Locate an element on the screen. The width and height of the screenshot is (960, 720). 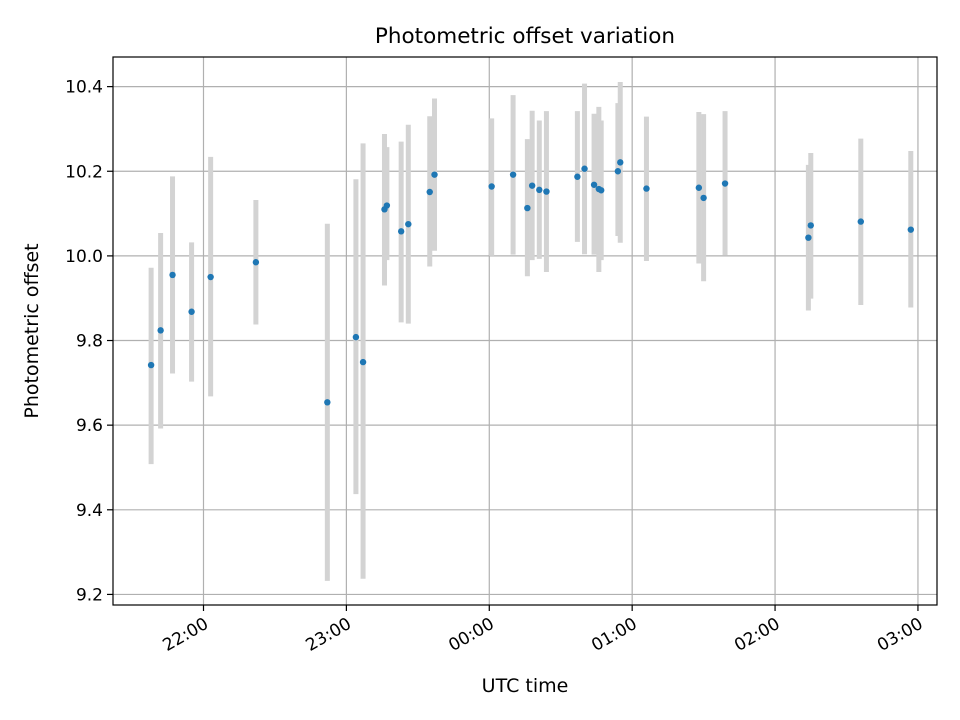
y-tick-label: 10.4 is located at coordinates (84, 88).